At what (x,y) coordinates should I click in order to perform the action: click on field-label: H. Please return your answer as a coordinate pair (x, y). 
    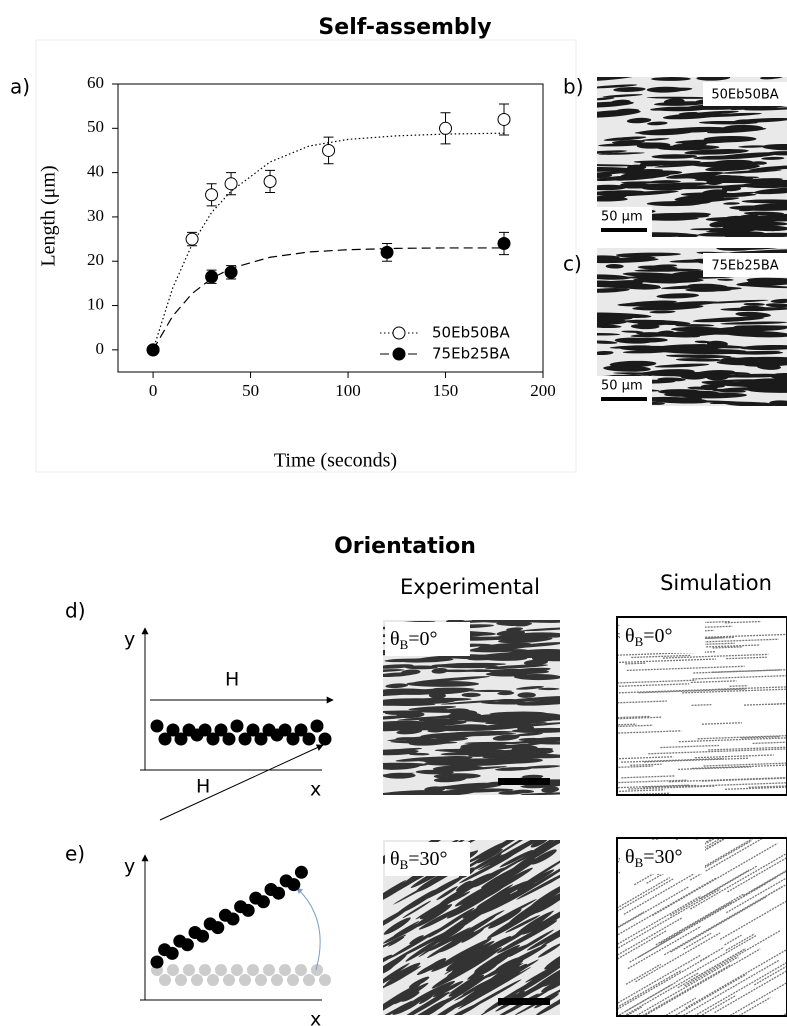
    Looking at the image, I should click on (203, 787).